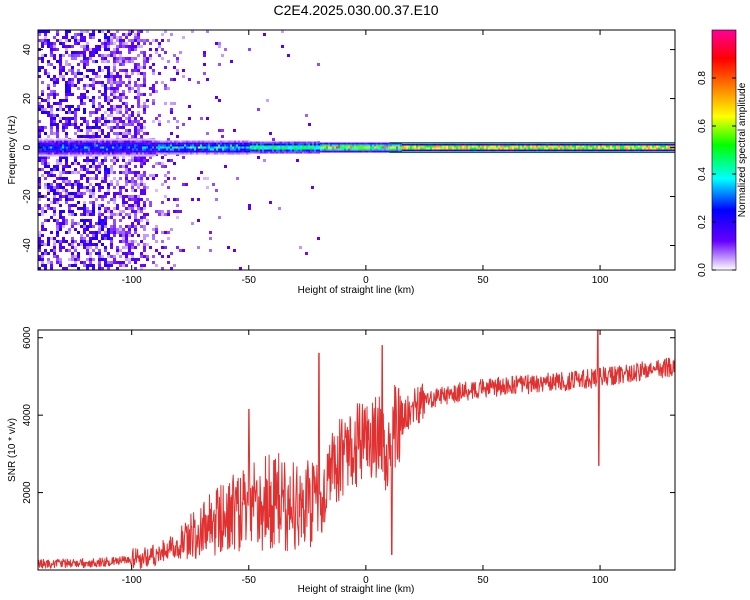  I want to click on spectrogram-x-label: Height of straight line (km), so click(356, 290).